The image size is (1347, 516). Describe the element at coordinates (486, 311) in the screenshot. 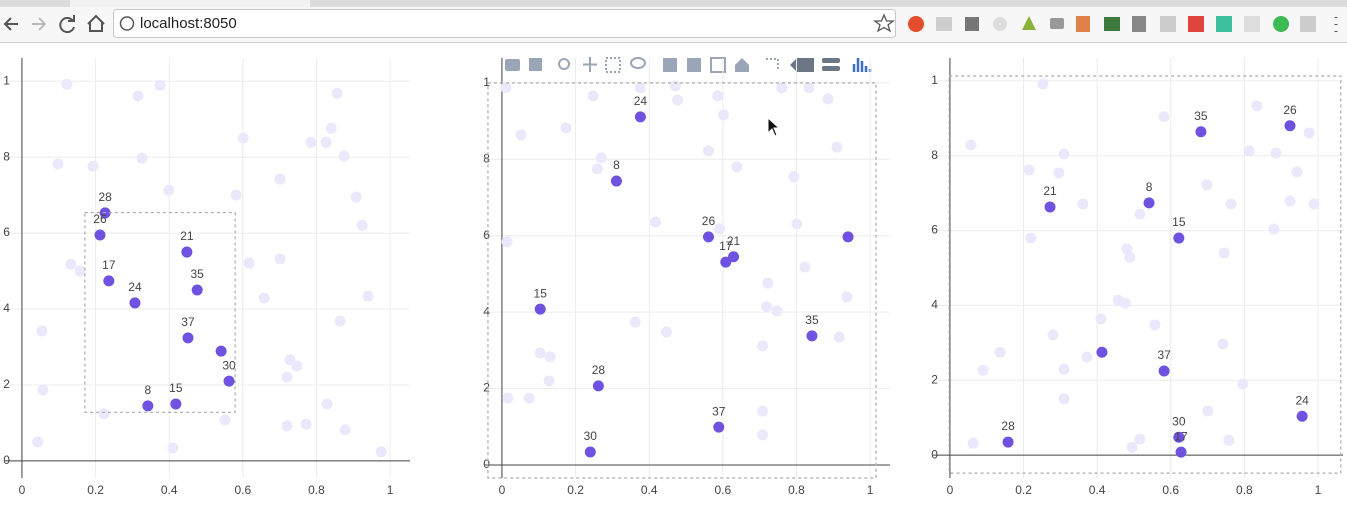

I see `y-tick-label: 4` at that location.